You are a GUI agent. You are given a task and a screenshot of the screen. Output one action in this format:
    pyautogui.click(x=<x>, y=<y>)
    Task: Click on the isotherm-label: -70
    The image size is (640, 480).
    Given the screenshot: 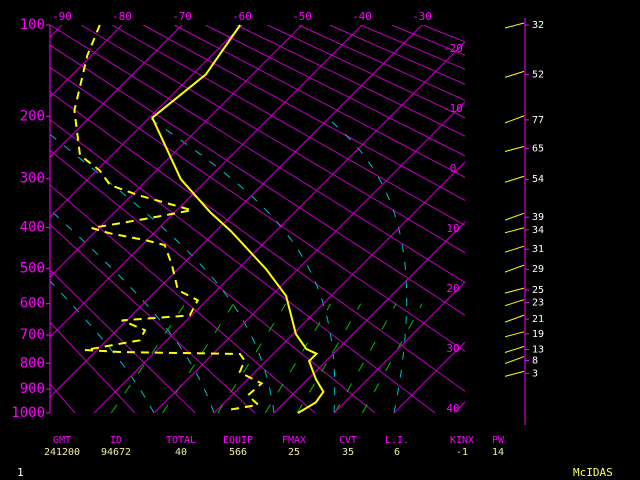 What is the action you would take?
    pyautogui.click(x=182, y=16)
    